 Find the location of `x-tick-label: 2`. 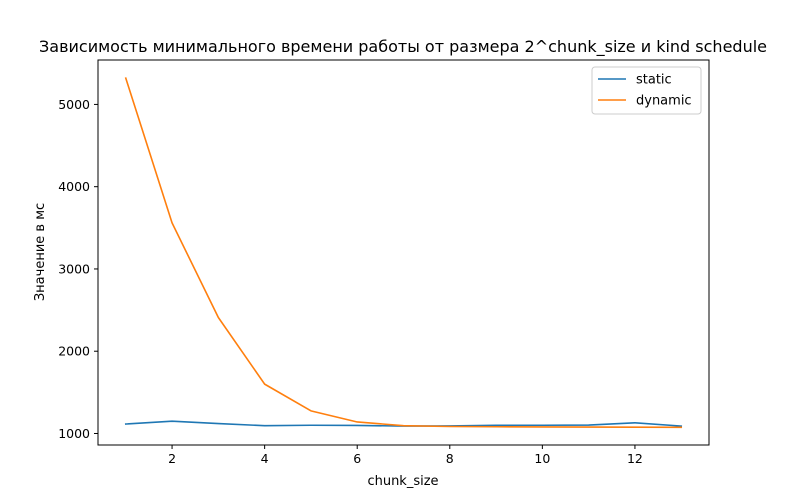

x-tick-label: 2 is located at coordinates (172, 458).